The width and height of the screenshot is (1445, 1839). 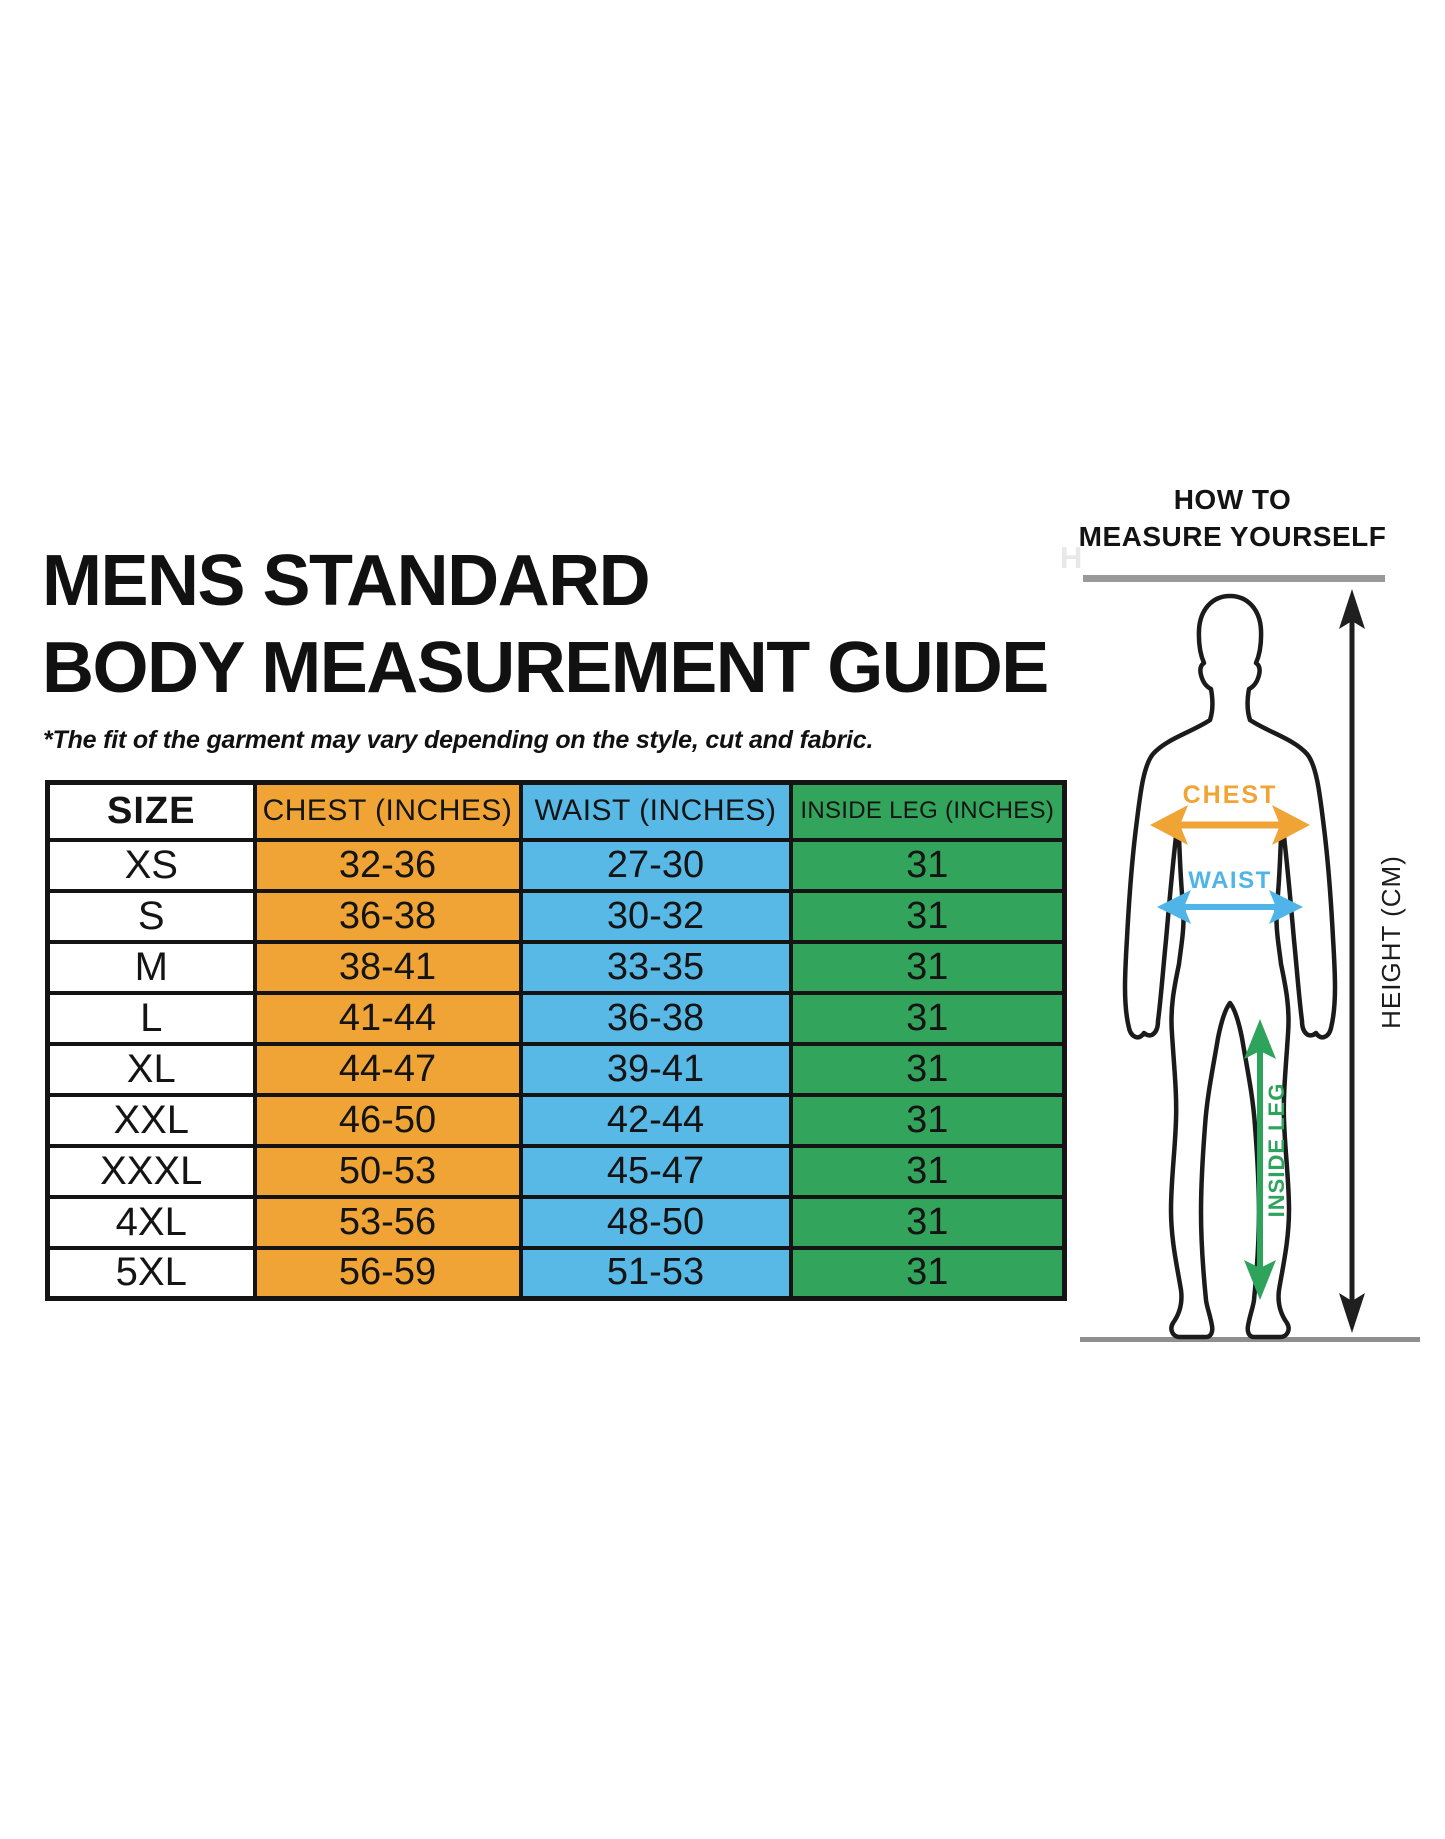 What do you see at coordinates (387, 1171) in the screenshot?
I see `cell-chest: 50-53` at bounding box center [387, 1171].